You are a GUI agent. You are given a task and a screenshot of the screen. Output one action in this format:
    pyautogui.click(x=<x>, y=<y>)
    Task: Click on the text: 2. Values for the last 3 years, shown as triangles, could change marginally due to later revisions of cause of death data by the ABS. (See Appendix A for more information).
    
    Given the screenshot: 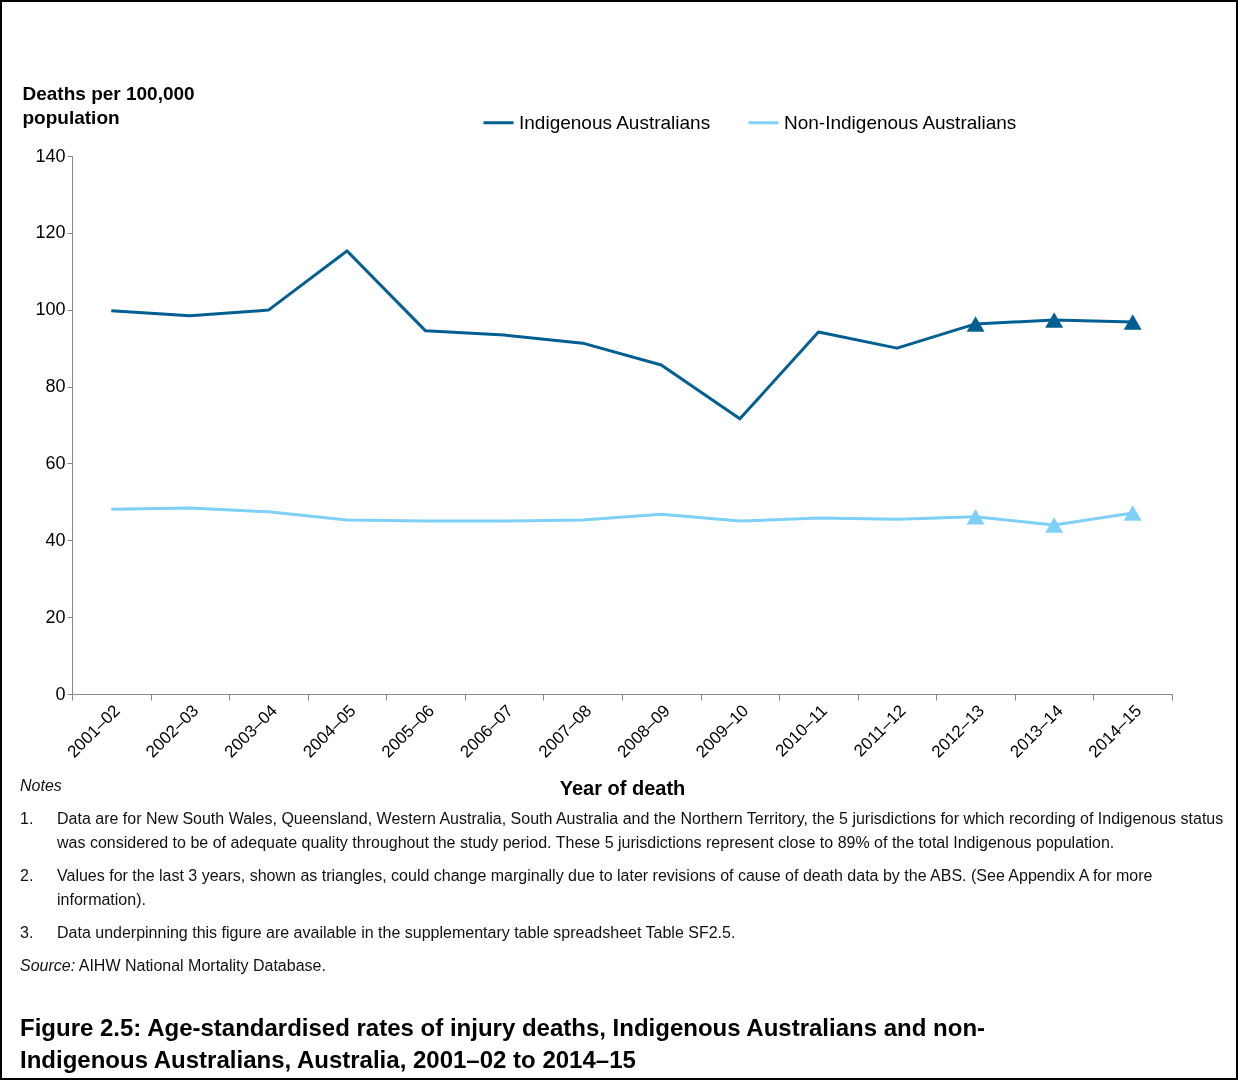 What is the action you would take?
    pyautogui.click(x=586, y=887)
    